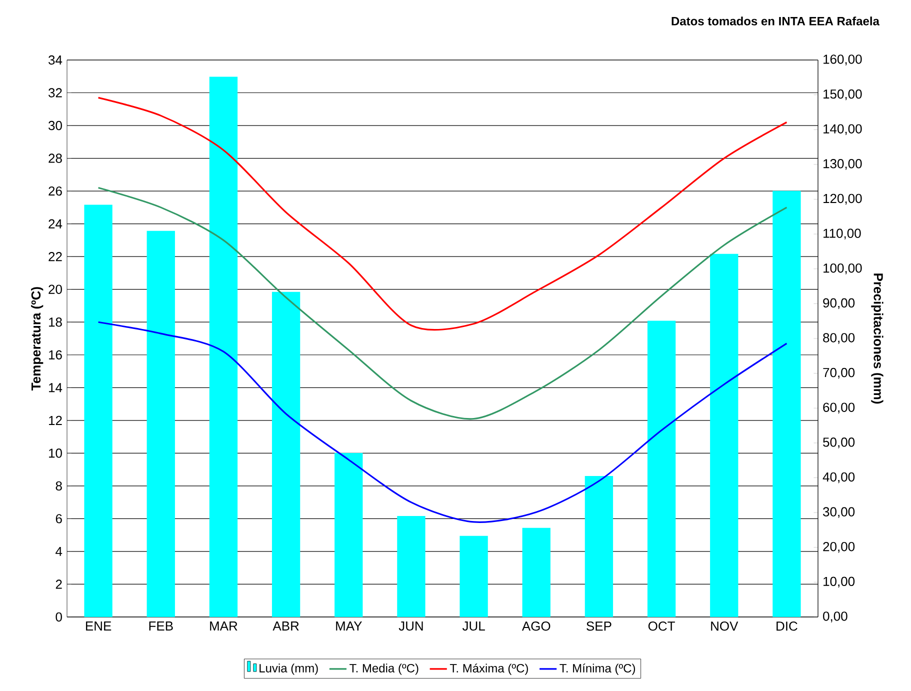 Image resolution: width=911 pixels, height=691 pixels. I want to click on y-tick-label: 32, so click(55, 93).